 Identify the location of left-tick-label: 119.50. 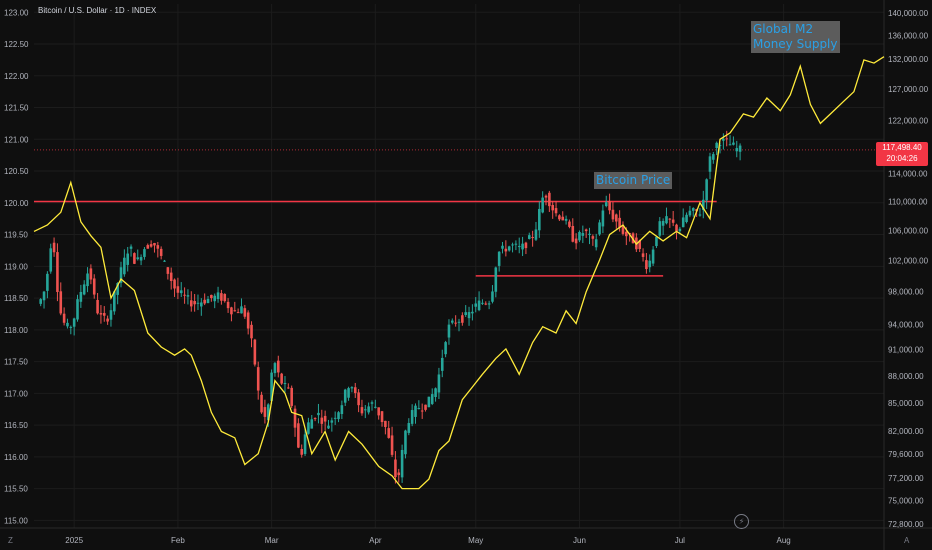
(16, 235).